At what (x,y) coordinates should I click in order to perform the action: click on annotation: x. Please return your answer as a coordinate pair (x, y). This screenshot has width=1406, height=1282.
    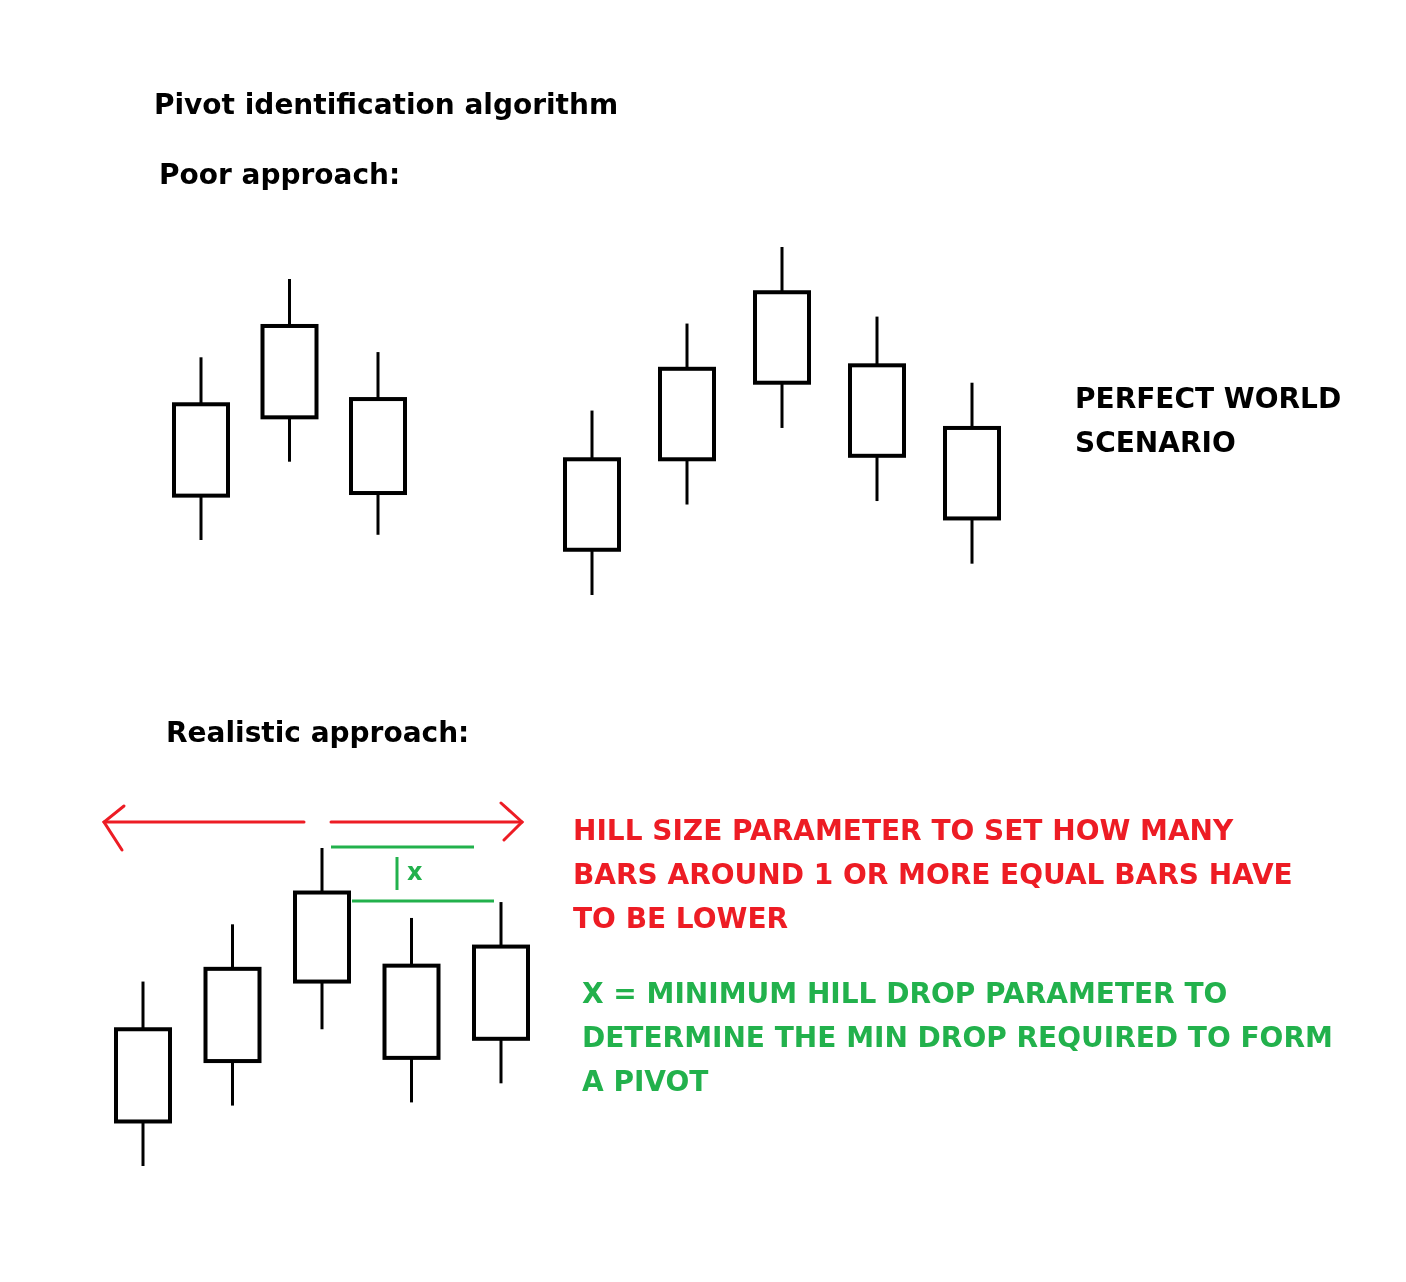
    Looking at the image, I should click on (415, 872).